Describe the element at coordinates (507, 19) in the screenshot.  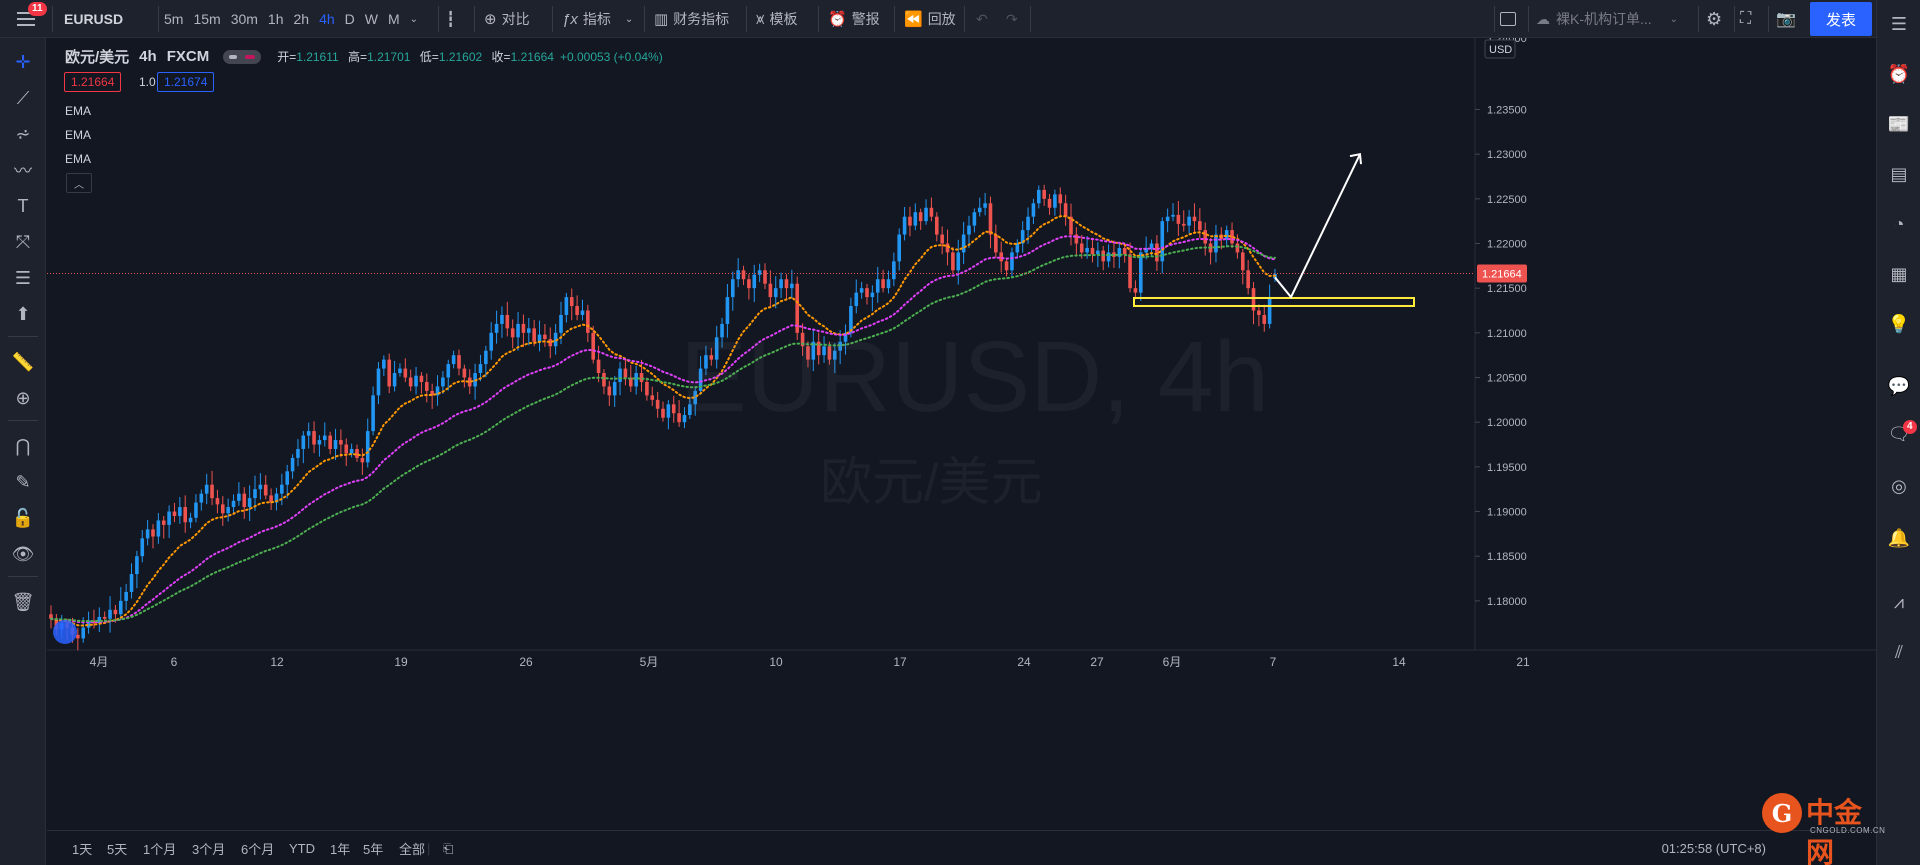
I see `compare-button: ⊕ 对比` at that location.